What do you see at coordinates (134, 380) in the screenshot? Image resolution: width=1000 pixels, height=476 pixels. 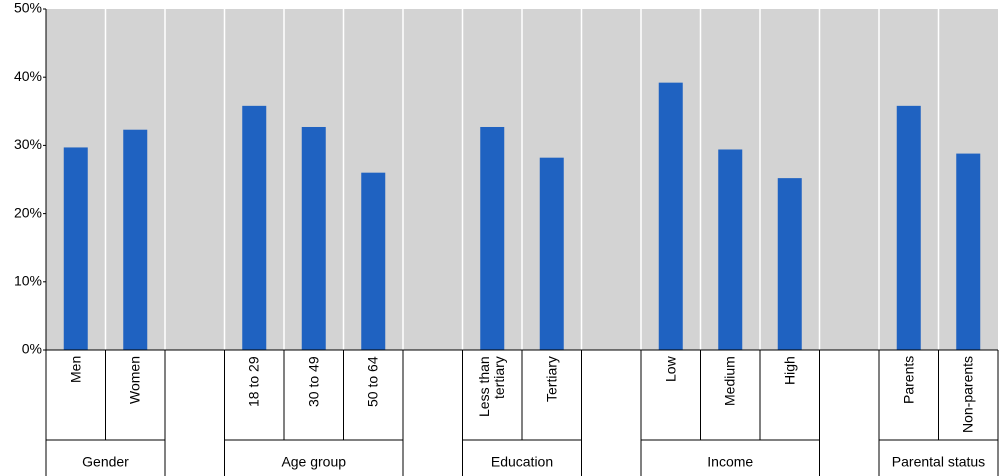 I see `x-tick-label: Women` at bounding box center [134, 380].